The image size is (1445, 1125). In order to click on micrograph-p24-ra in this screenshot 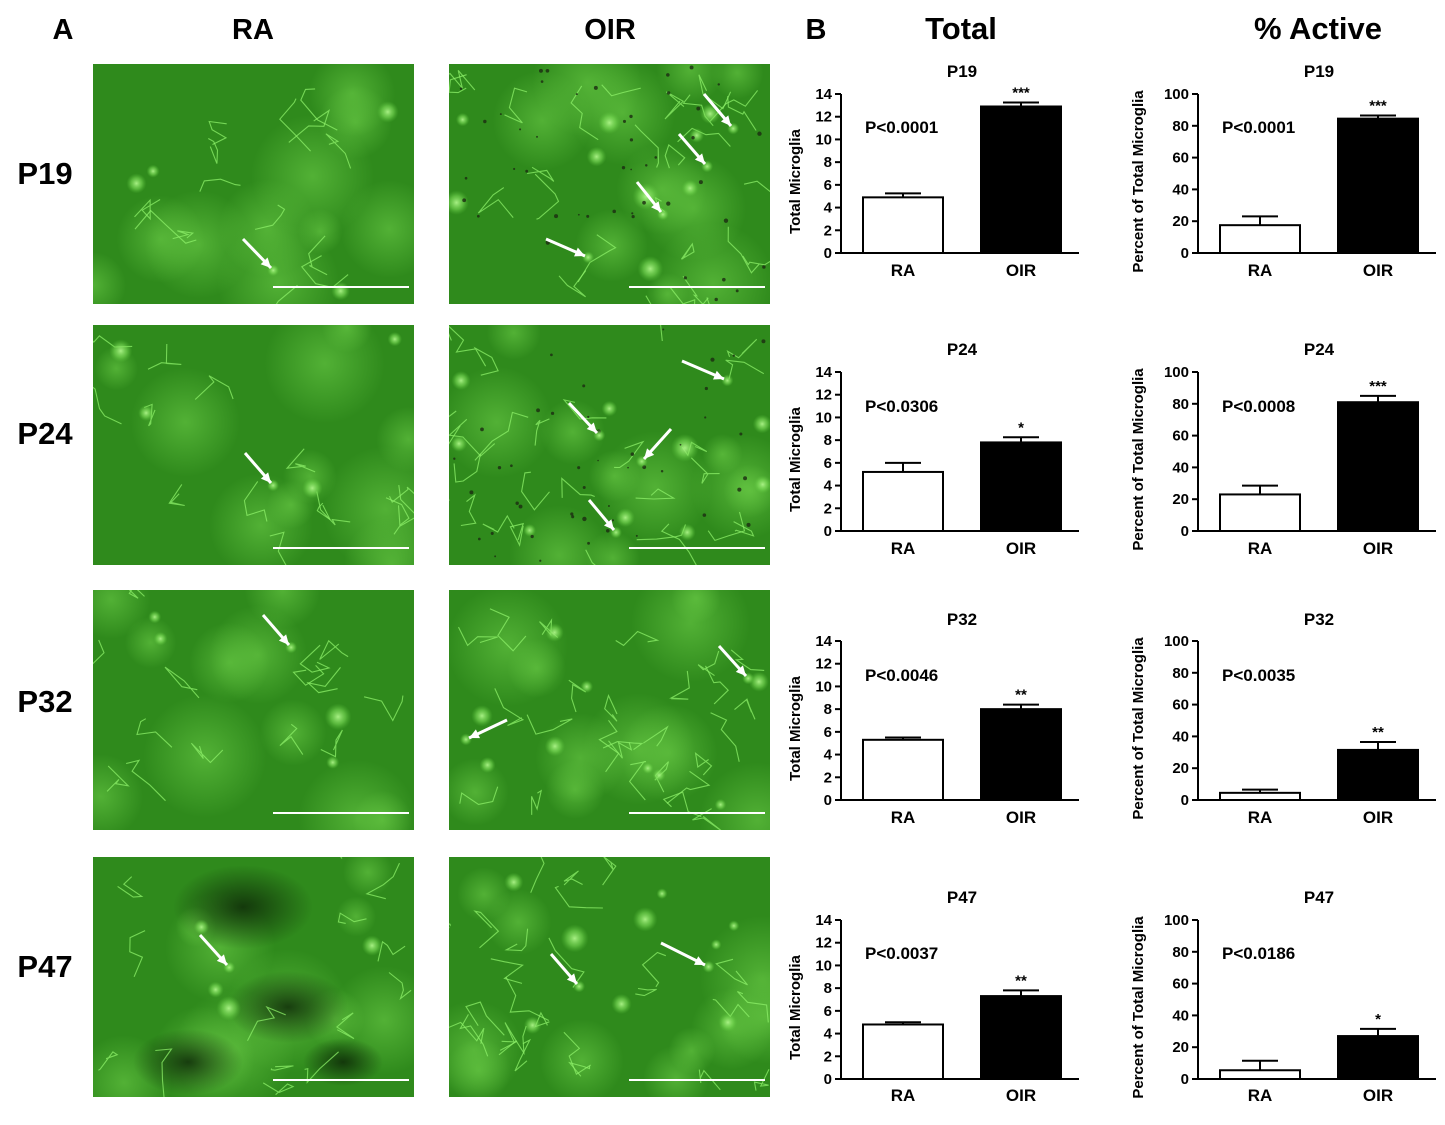, I will do `click(253, 445)`.